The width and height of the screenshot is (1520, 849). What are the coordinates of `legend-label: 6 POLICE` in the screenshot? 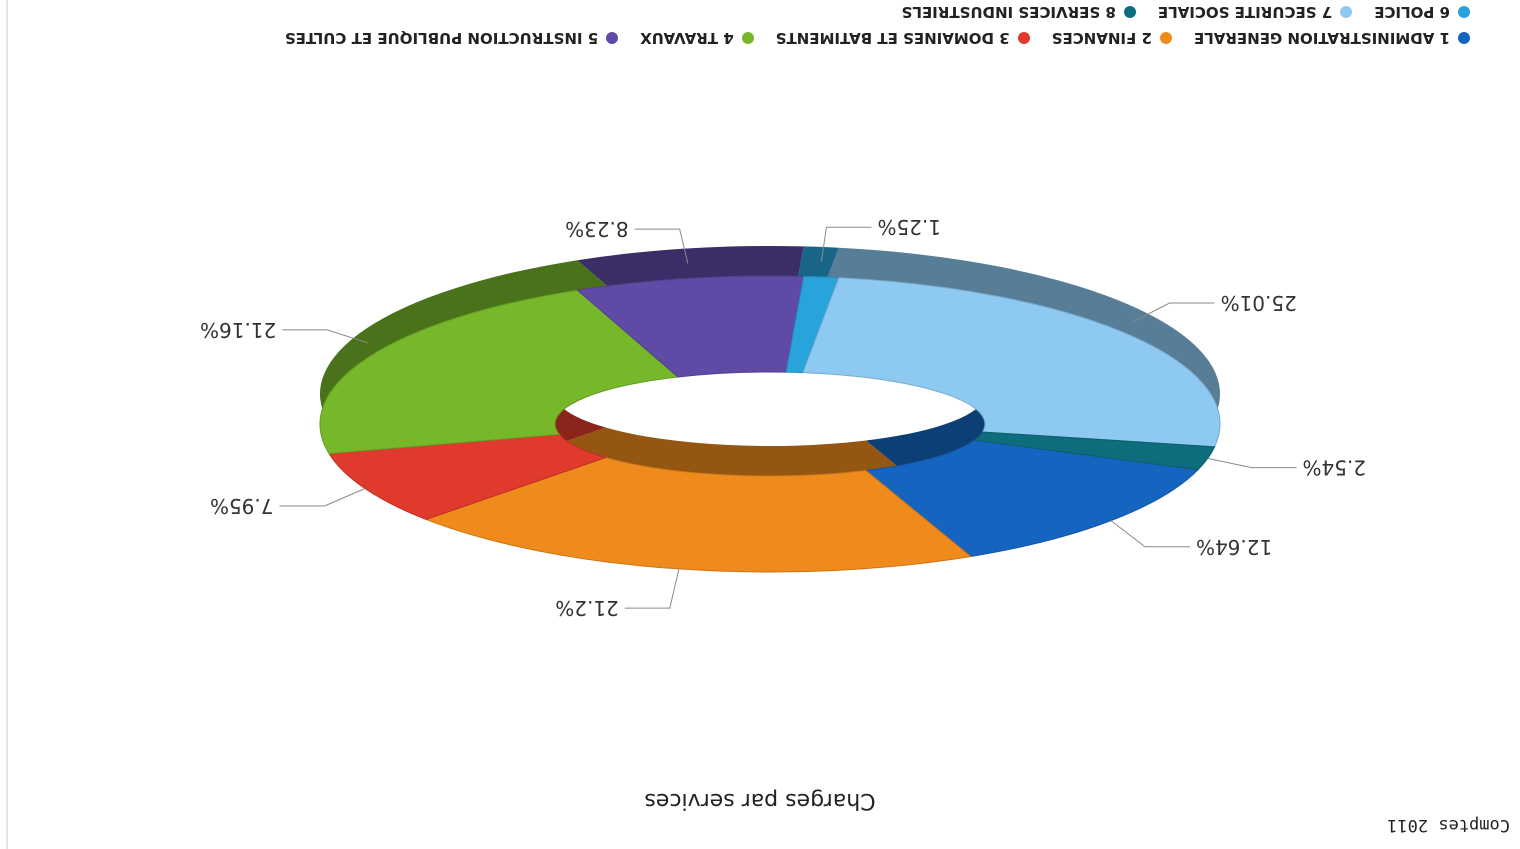 It's located at (1412, 12).